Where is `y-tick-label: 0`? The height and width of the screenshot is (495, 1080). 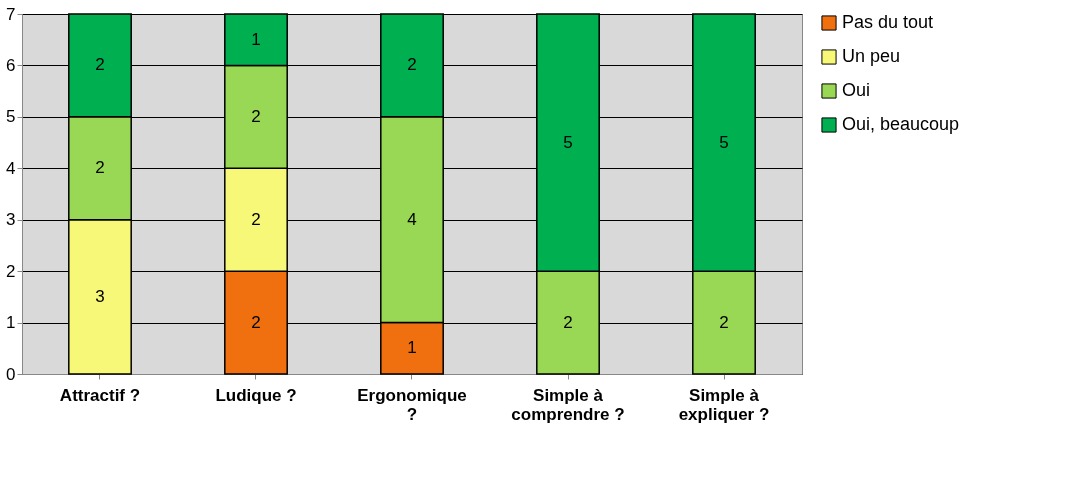
y-tick-label: 0 is located at coordinates (11, 374).